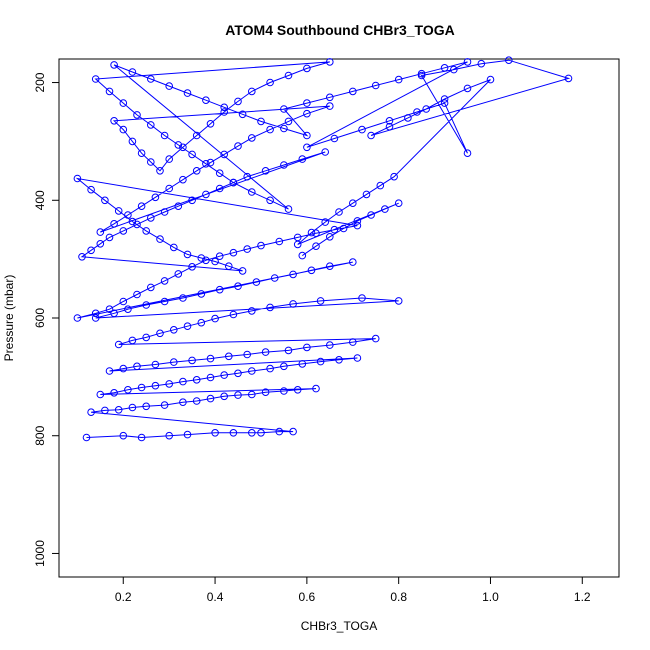  Describe the element at coordinates (123, 597) in the screenshot. I see `x-tick-label: 0.2` at that location.